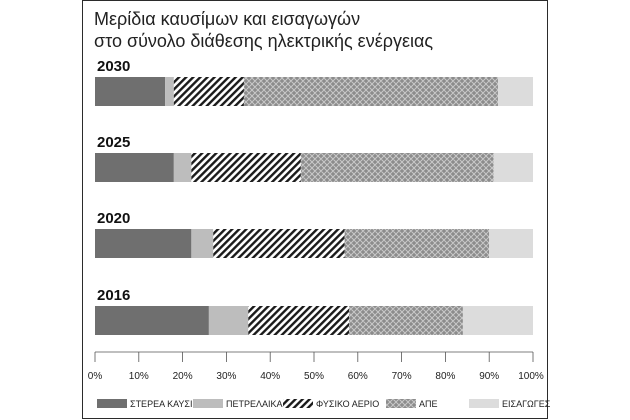 The image size is (630, 420). What do you see at coordinates (226, 376) in the screenshot?
I see `x-tick-label-3: 30%` at bounding box center [226, 376].